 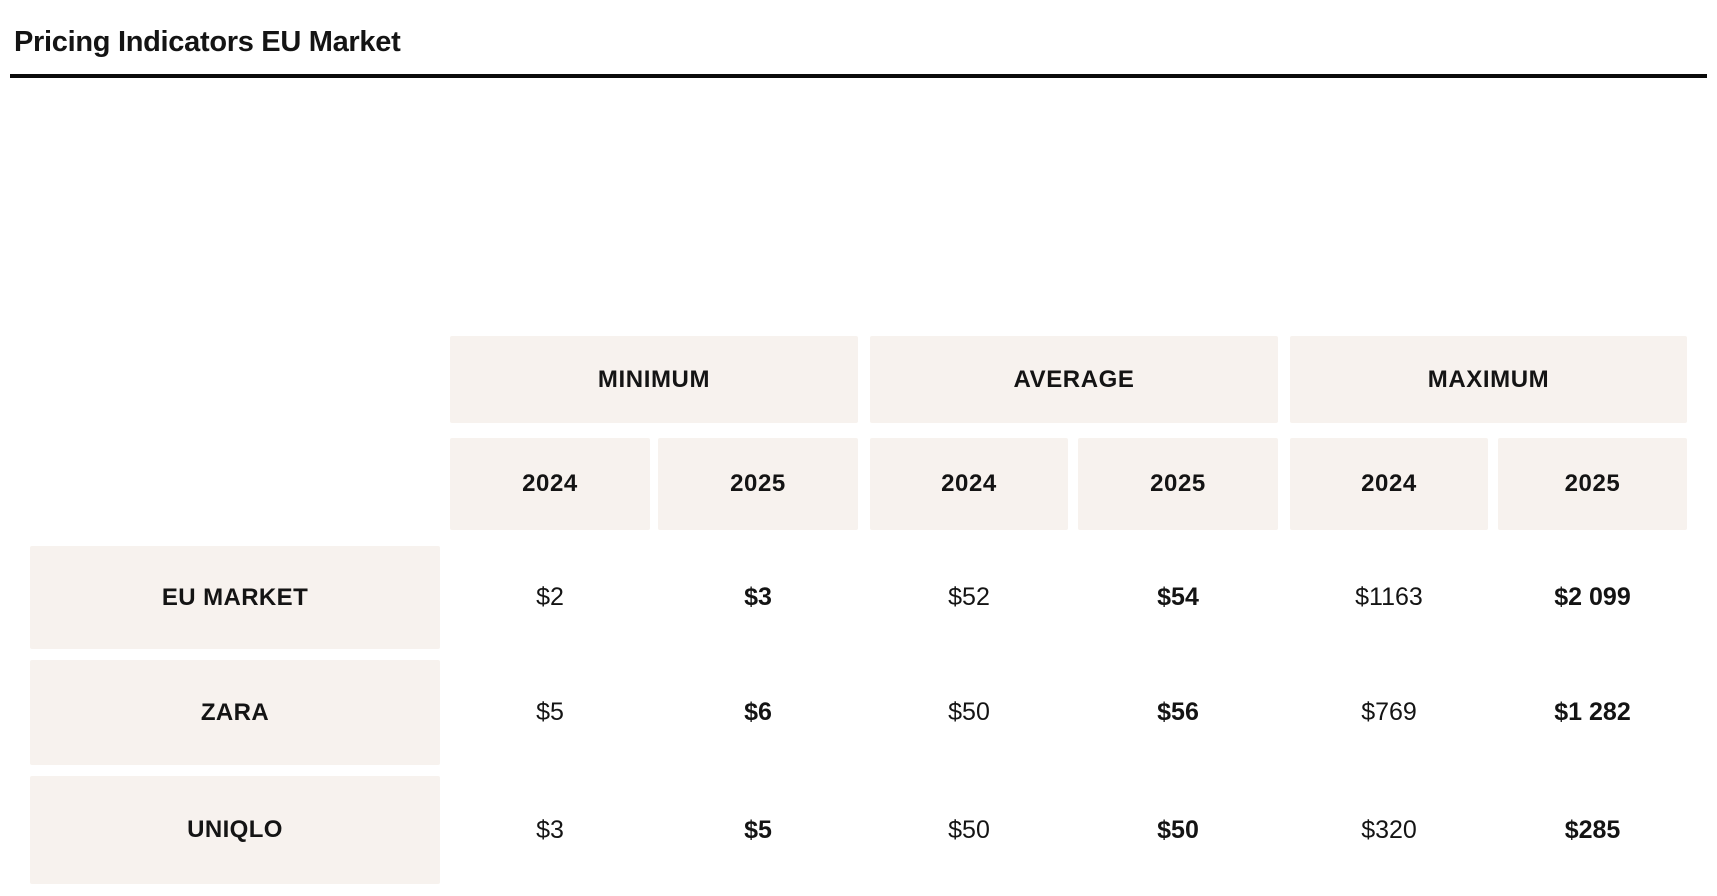 What do you see at coordinates (969, 484) in the screenshot?
I see `year-header-average-2024: 2024` at bounding box center [969, 484].